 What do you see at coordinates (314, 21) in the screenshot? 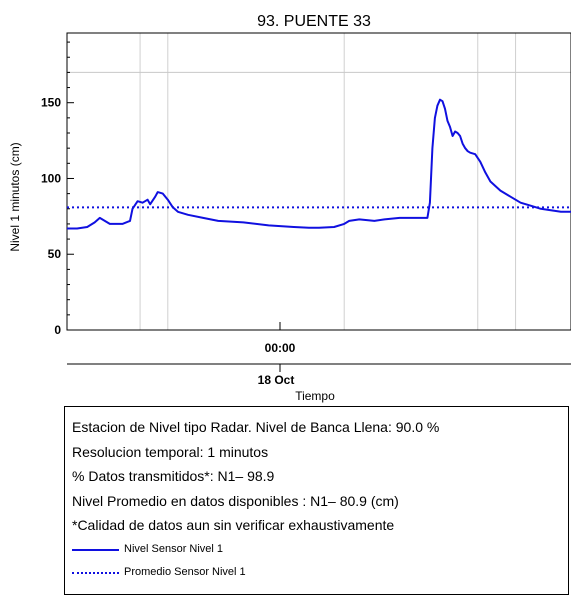
I see `chart-title: 93. PUENTE 33` at bounding box center [314, 21].